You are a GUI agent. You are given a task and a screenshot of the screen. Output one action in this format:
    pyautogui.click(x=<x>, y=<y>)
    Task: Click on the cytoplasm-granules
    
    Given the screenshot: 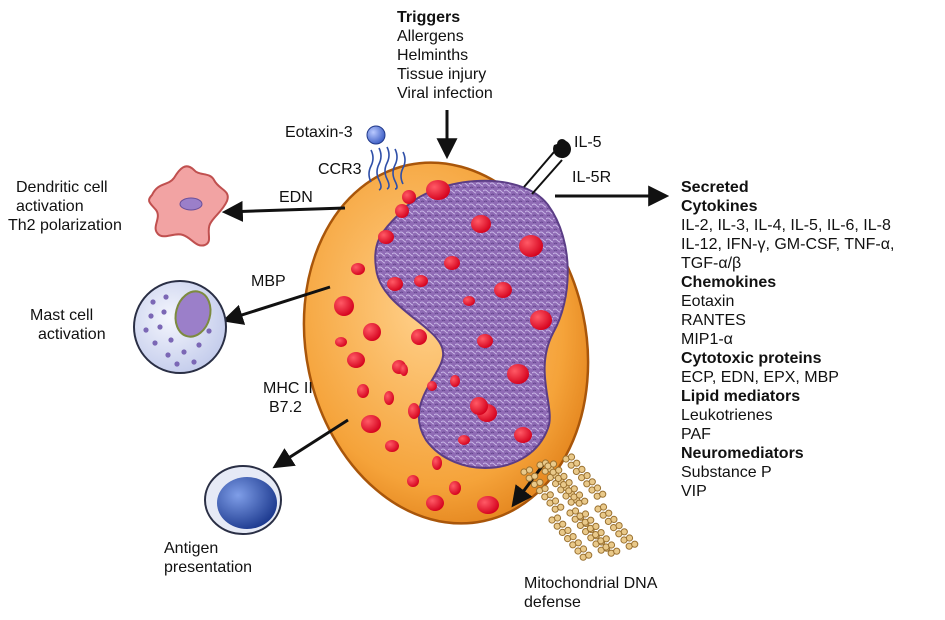 What is the action you would take?
    pyautogui.click(x=416, y=352)
    